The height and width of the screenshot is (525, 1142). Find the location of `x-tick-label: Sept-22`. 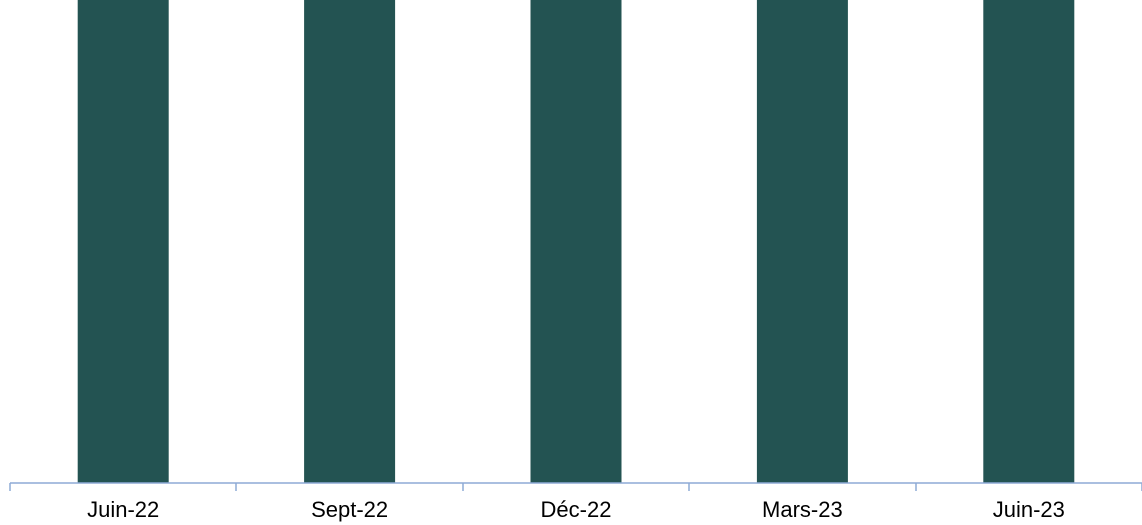

x-tick-label: Sept-22 is located at coordinates (349, 509).